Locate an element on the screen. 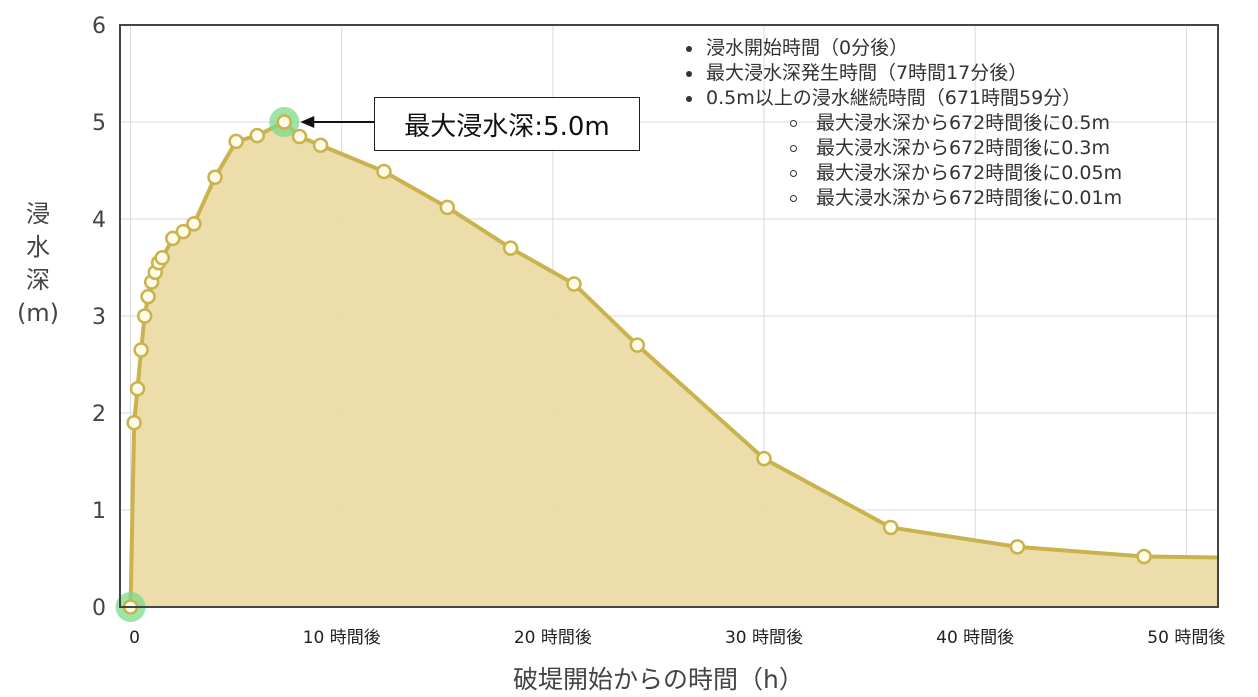 The width and height of the screenshot is (1258, 697). y-tick-label-4: 4 is located at coordinates (99, 220).